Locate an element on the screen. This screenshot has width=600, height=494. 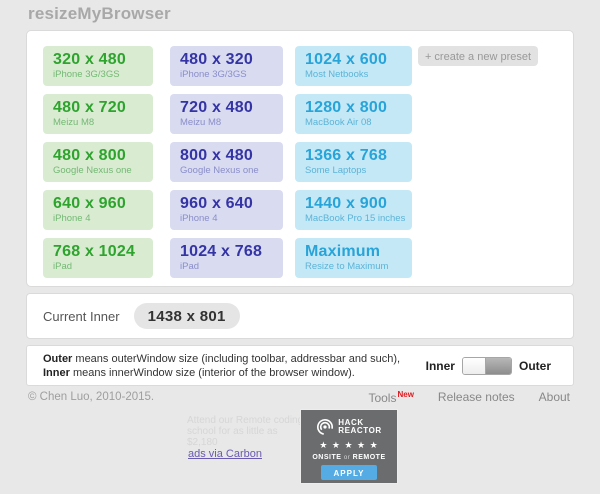
preset-320x480: 320 x 480 iPhone 3G/3GS is located at coordinates (98, 66).